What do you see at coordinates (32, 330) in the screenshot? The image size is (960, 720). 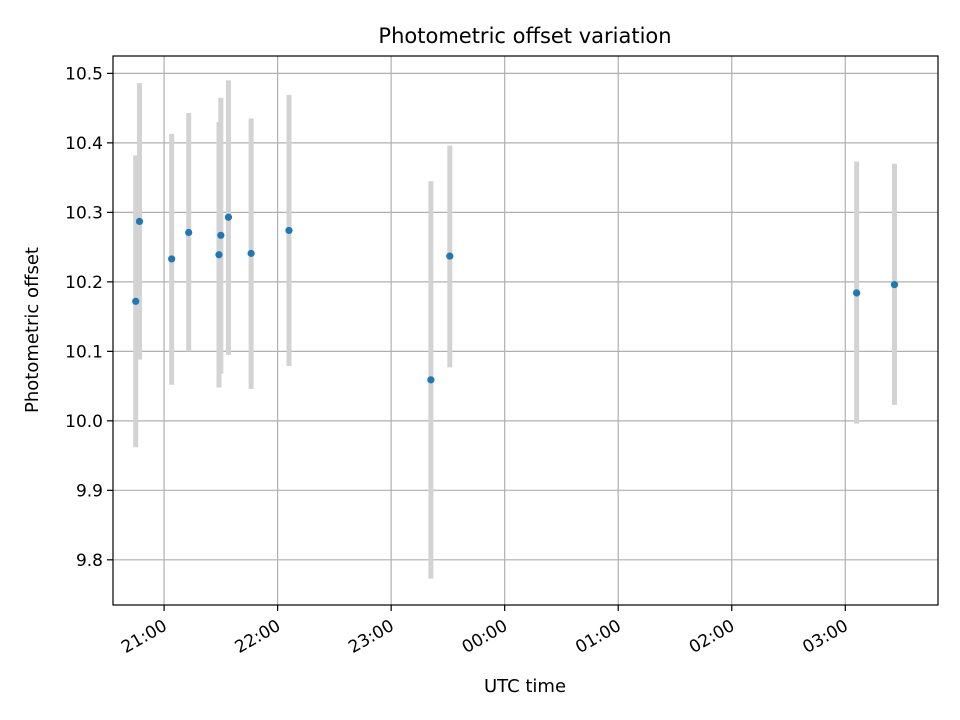 I see `y-axis-label: Photometric offset` at bounding box center [32, 330].